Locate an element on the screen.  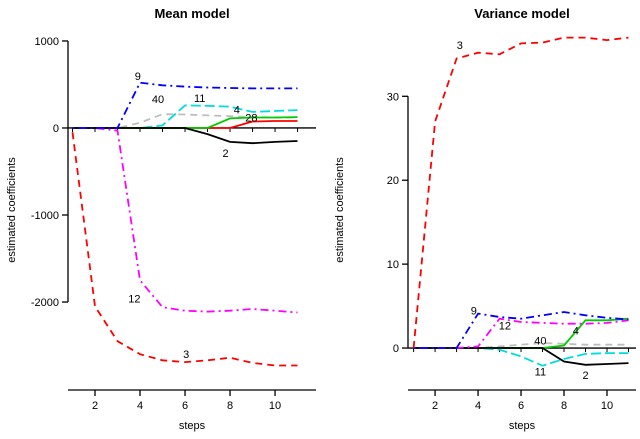
chart-title-variance: Variance model is located at coordinates (522, 13).